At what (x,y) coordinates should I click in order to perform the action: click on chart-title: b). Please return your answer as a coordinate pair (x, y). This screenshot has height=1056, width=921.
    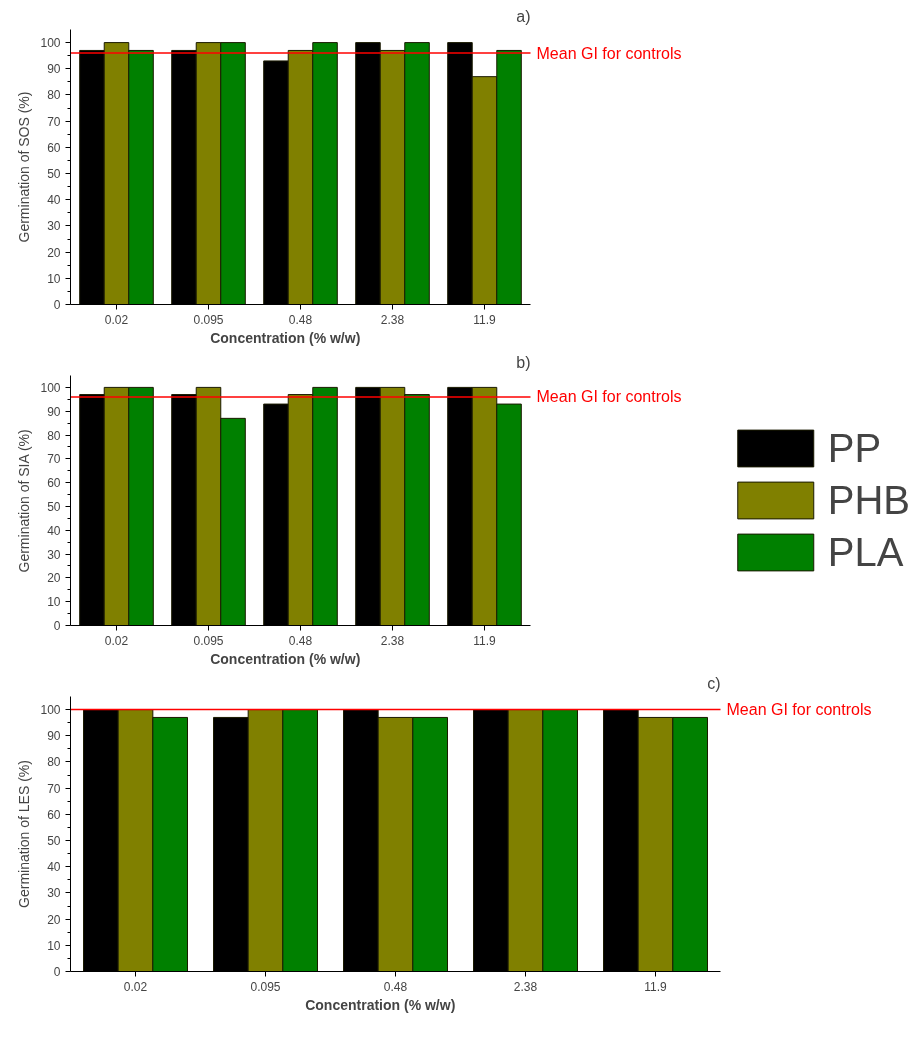
    Looking at the image, I should click on (523, 362).